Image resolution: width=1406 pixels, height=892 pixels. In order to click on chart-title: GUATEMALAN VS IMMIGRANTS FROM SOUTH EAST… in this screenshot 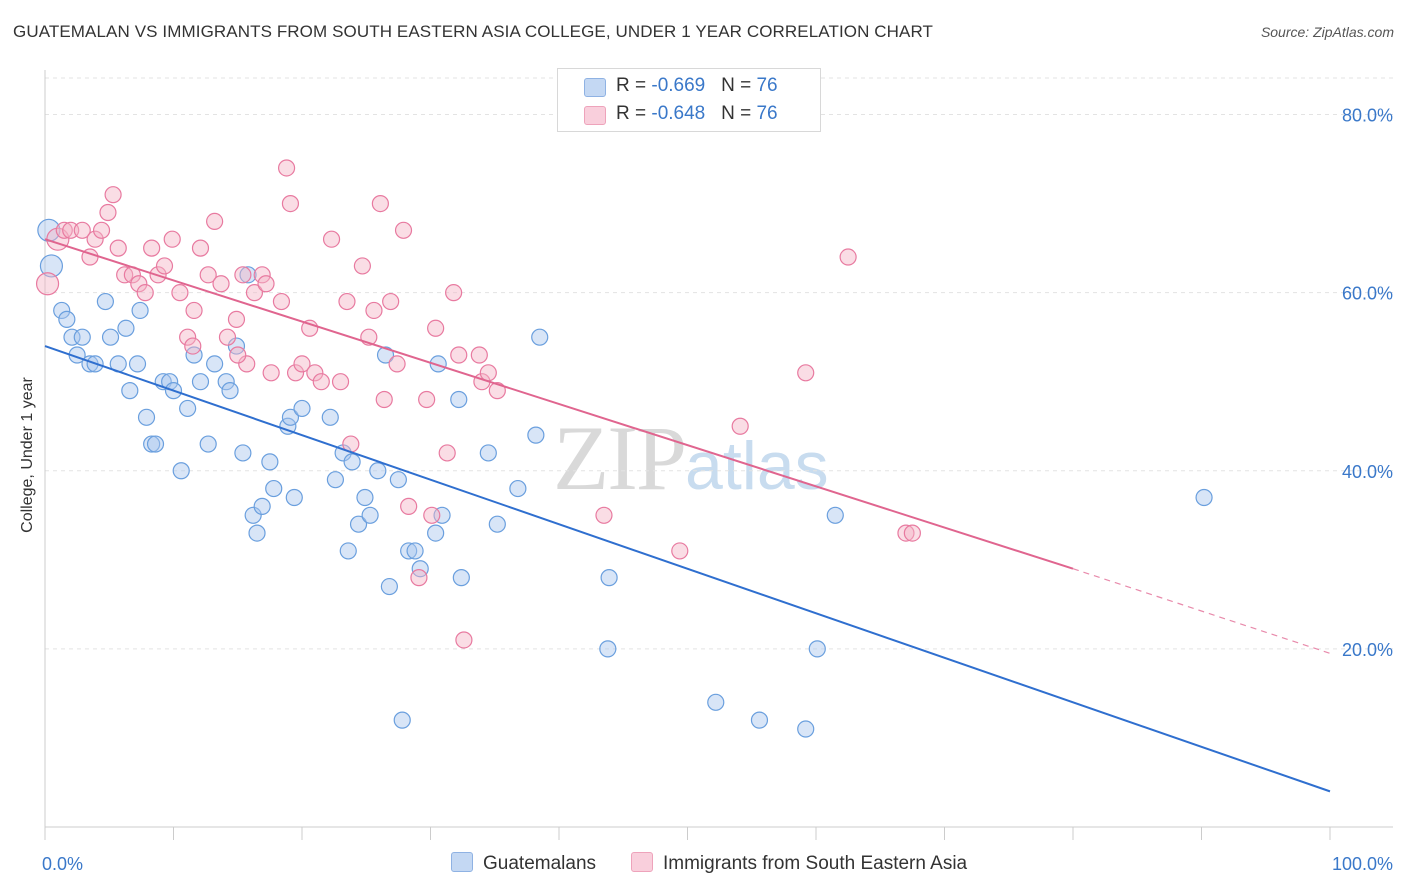, I will do `click(473, 31)`.